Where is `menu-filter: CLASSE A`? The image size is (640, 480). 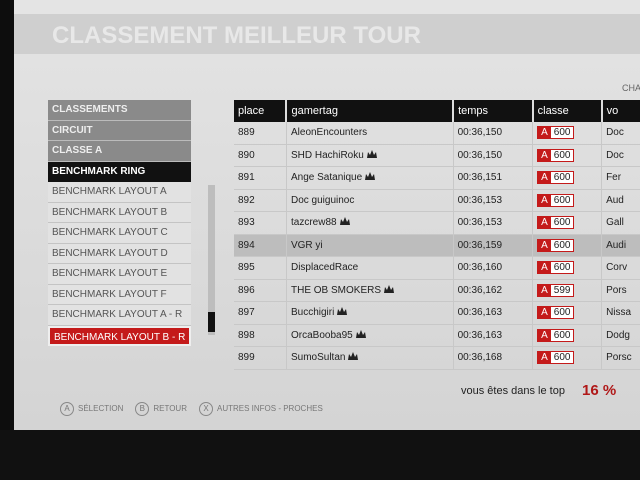
menu-filter: CLASSE A is located at coordinates (119, 151).